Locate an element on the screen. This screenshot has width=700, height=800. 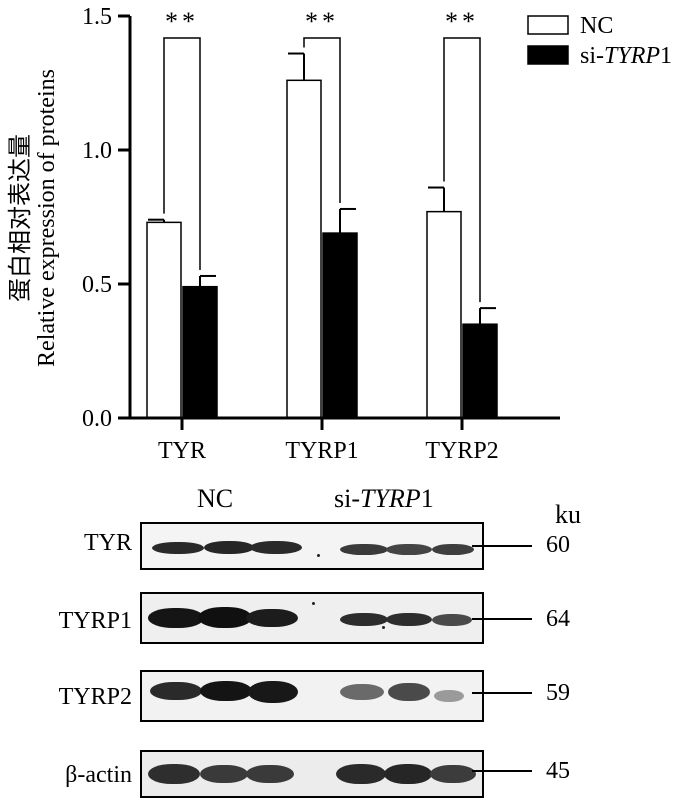
blot-group-nc: NC is located at coordinates (215, 498).